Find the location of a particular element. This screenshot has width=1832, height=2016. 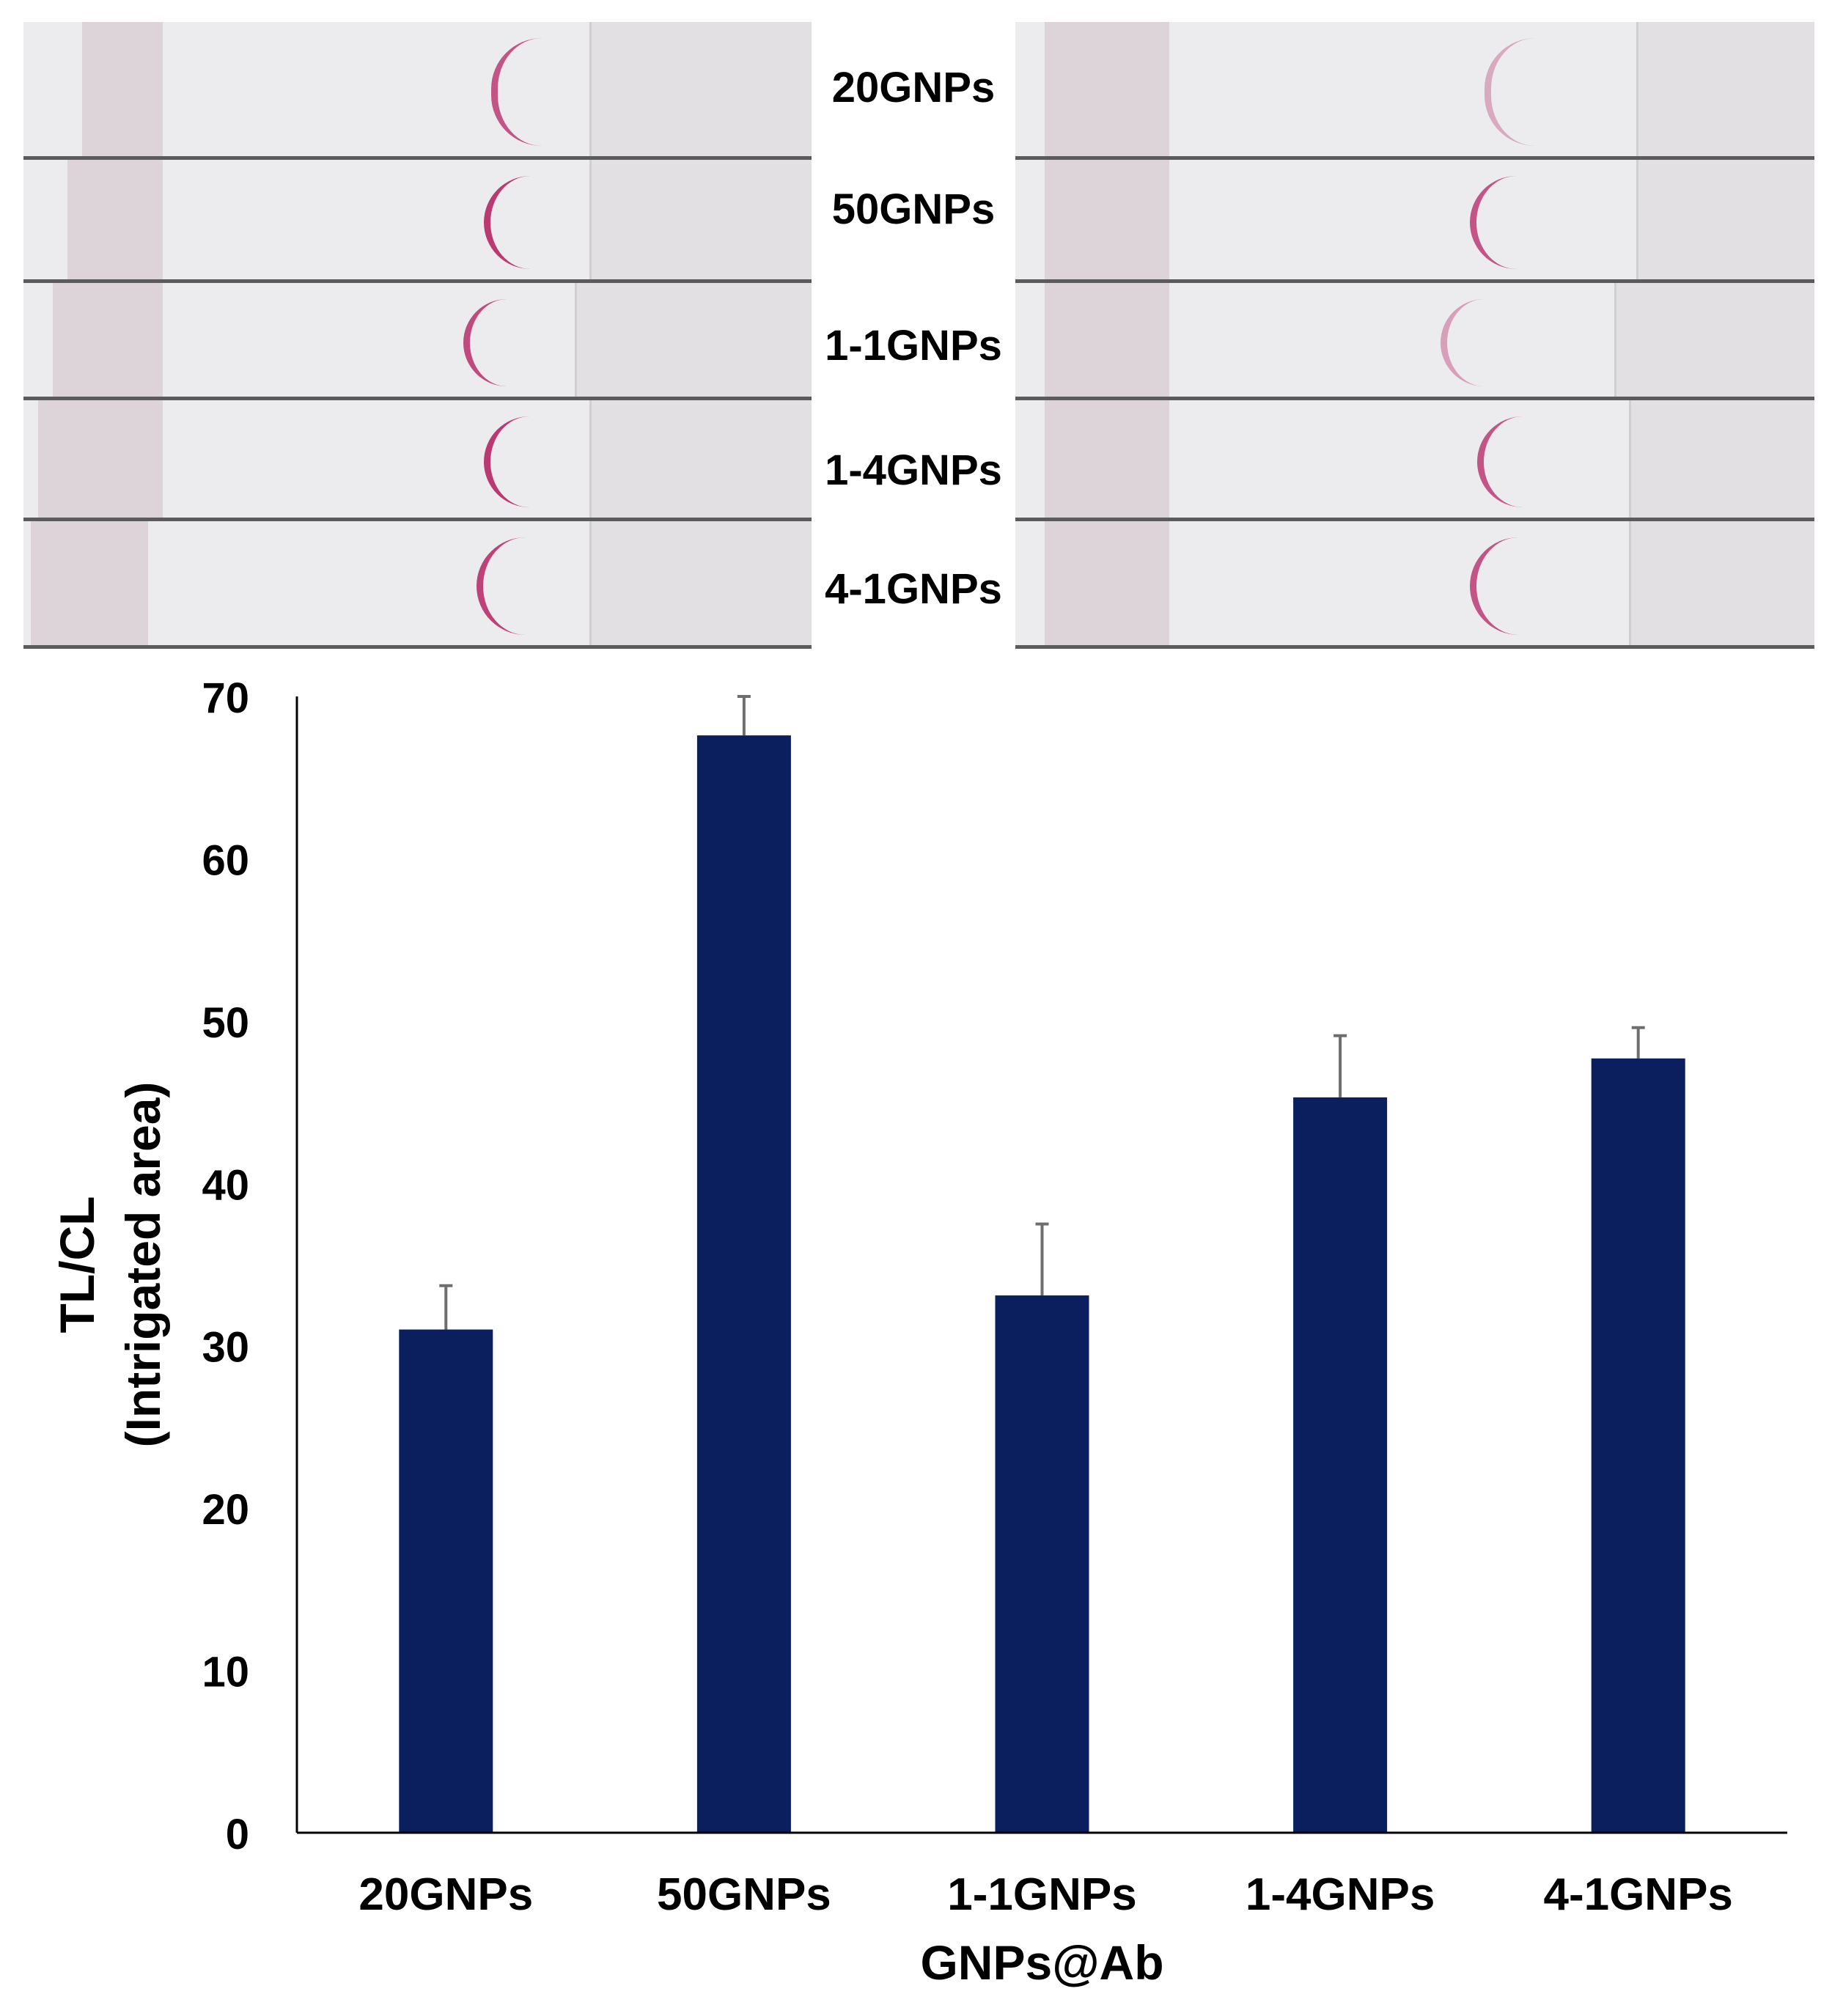

x-tick-label: 20GNPs is located at coordinates (445, 1895).